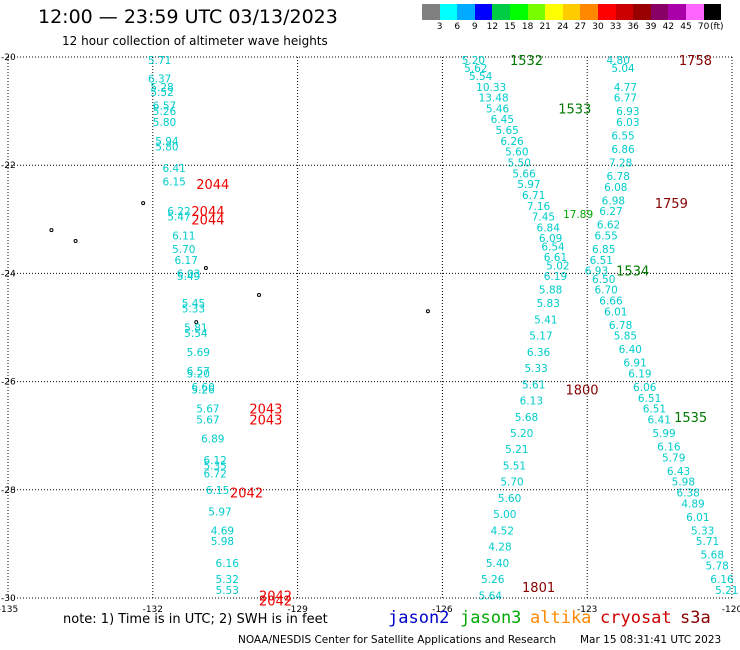 The image size is (740, 650). What do you see at coordinates (498, 109) in the screenshot?
I see `wave-height-label: 5.46` at bounding box center [498, 109].